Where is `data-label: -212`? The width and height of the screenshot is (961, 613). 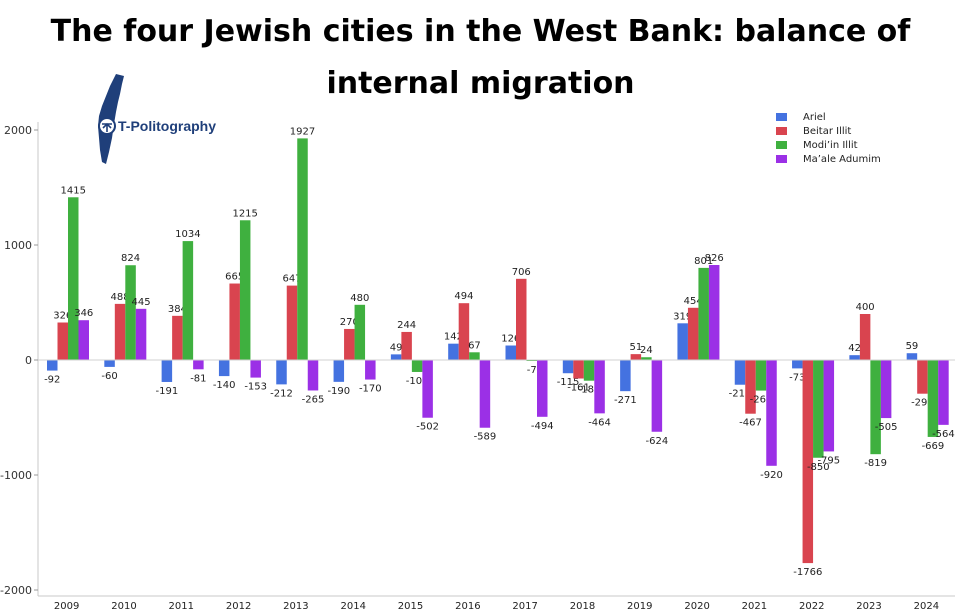 data-label: -212 is located at coordinates (281, 393).